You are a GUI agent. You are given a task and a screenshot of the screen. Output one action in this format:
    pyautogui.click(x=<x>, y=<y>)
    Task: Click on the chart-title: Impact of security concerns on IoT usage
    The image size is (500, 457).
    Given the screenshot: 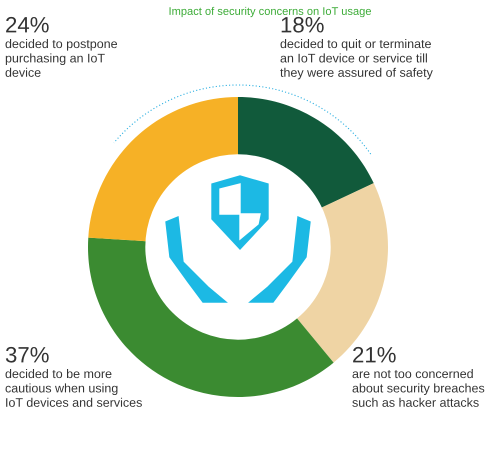 What is the action you would take?
    pyautogui.click(x=271, y=12)
    